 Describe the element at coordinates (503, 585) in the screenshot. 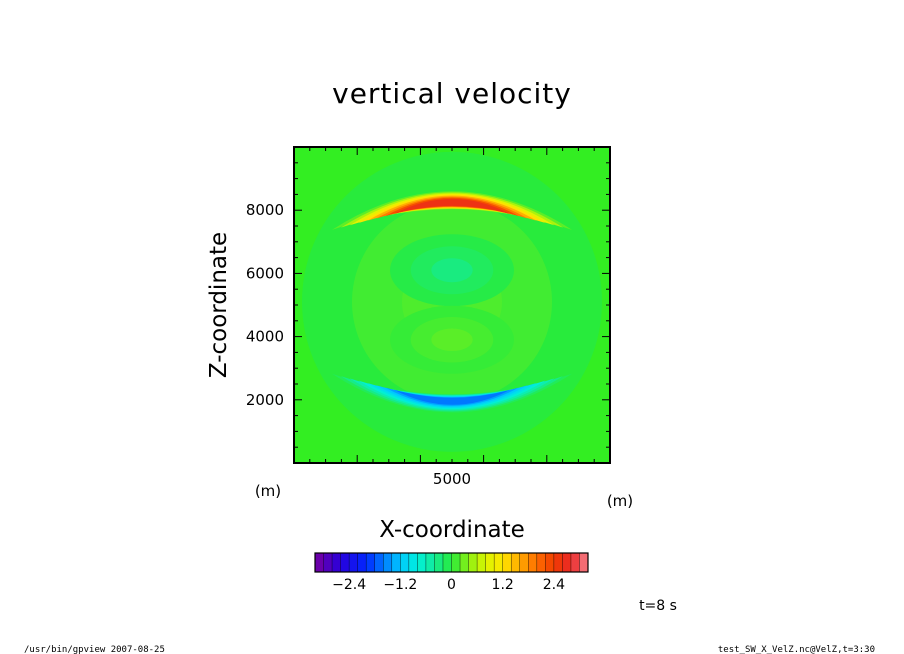

I see `colorbar-tick-label: 1.2` at that location.